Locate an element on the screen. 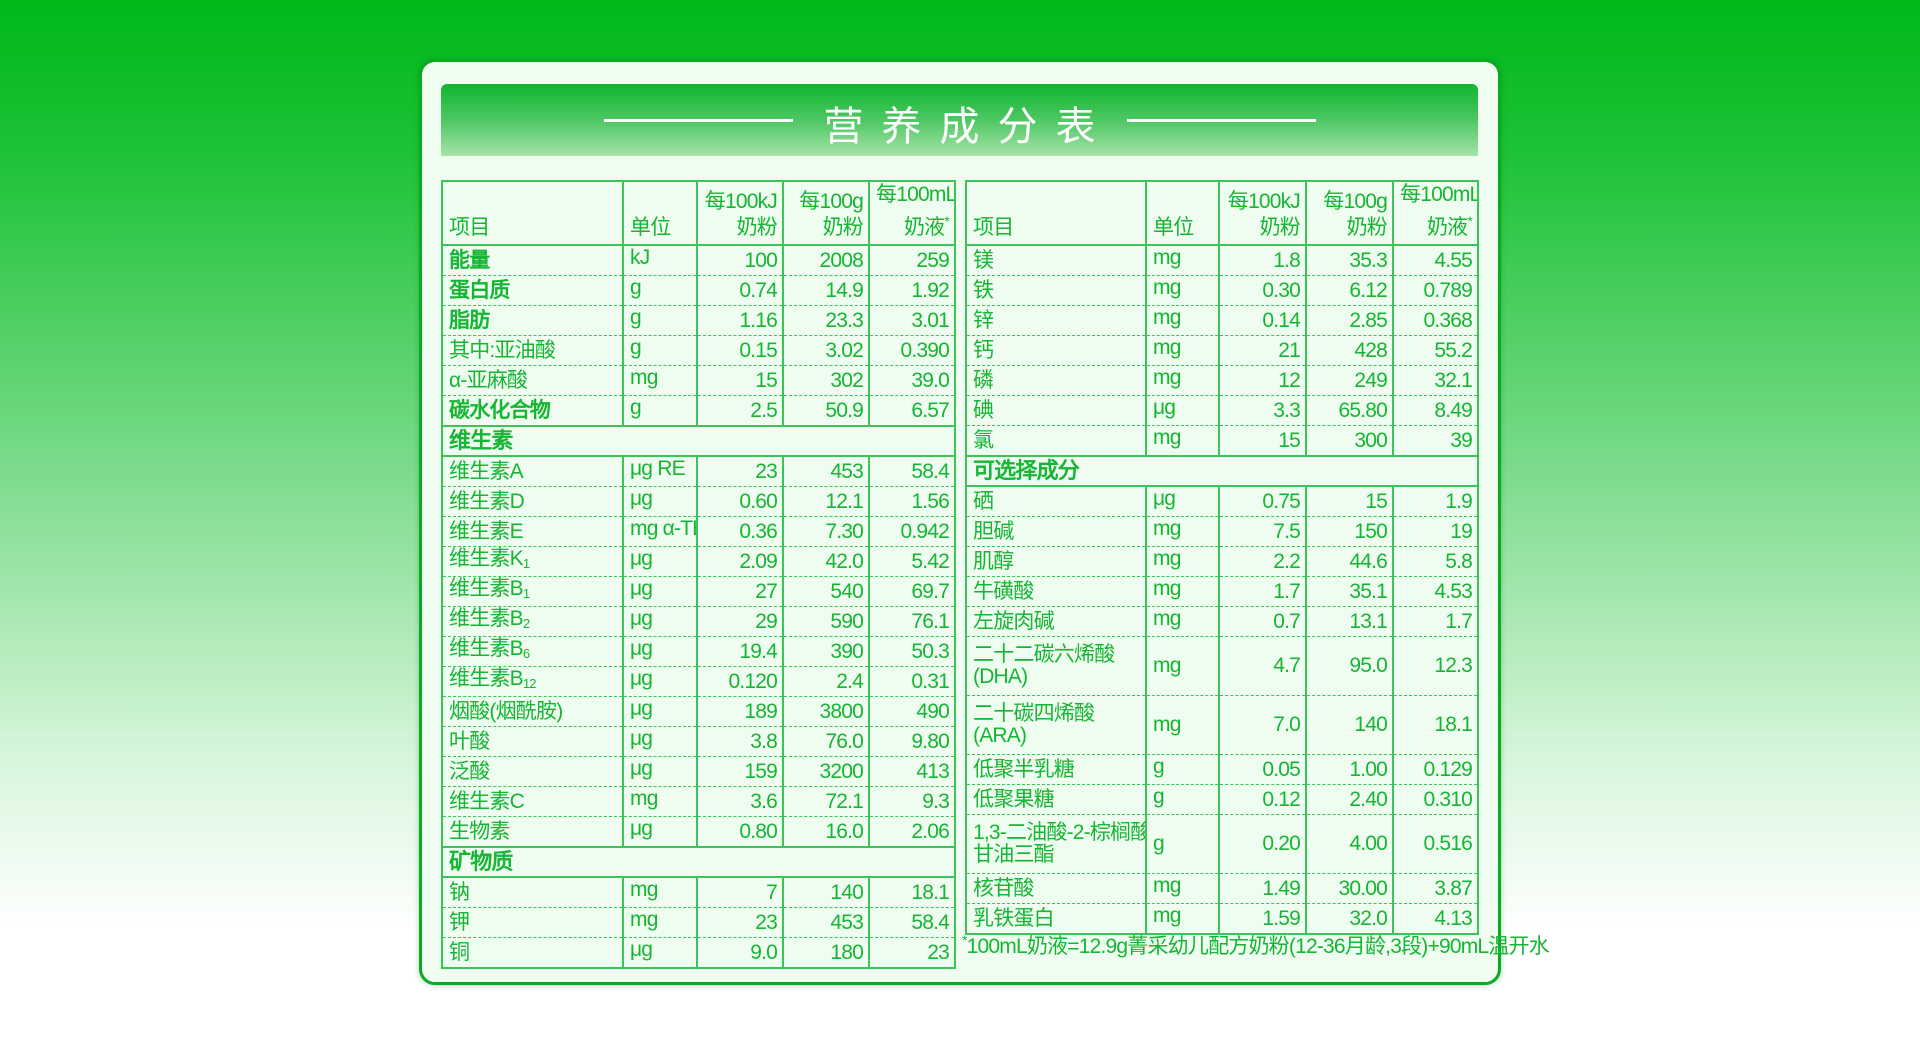  table-row: 左旋肉碱 mg 0.7 13.1 1.7 is located at coordinates (1222, 621).